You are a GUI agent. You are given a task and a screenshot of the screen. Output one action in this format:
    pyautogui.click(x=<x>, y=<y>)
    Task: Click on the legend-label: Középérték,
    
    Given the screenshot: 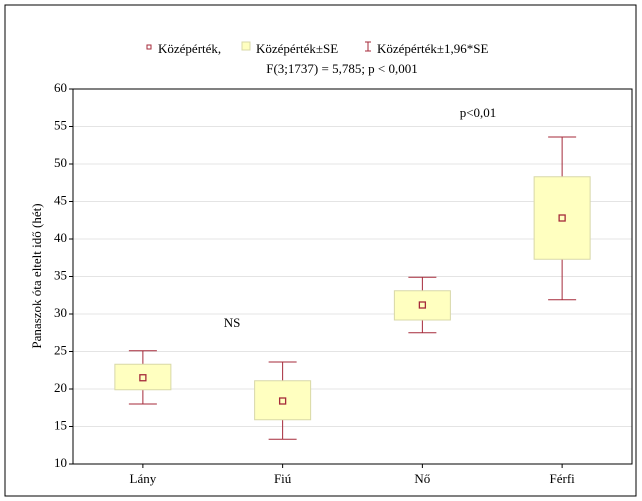 What is the action you would take?
    pyautogui.click(x=189, y=48)
    